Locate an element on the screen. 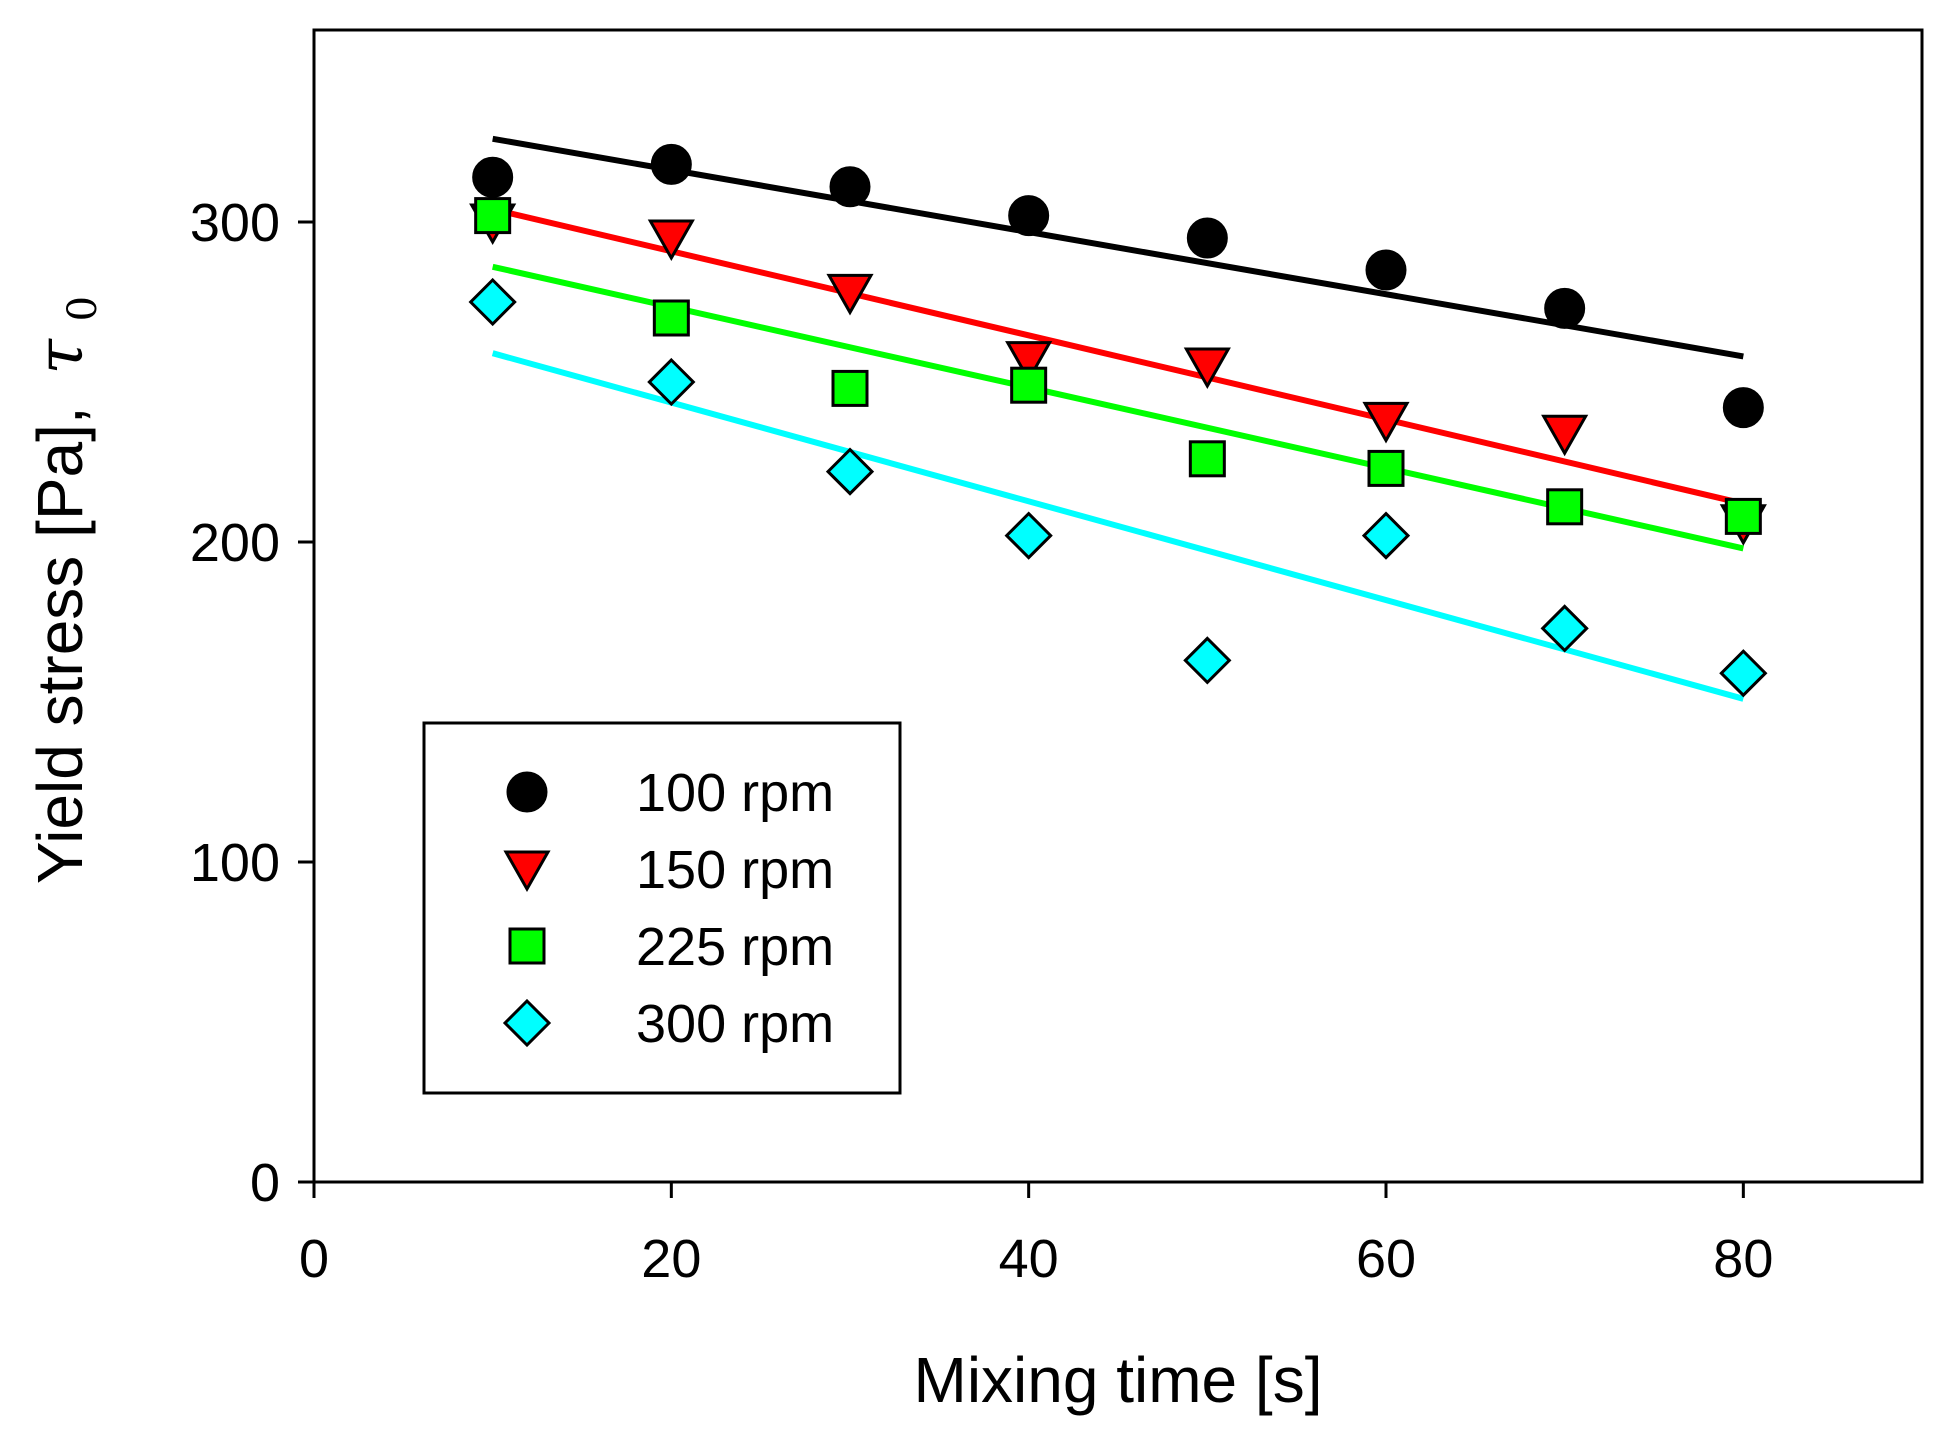 The height and width of the screenshot is (1437, 1949). y-tick-label: 300 is located at coordinates (235, 223).